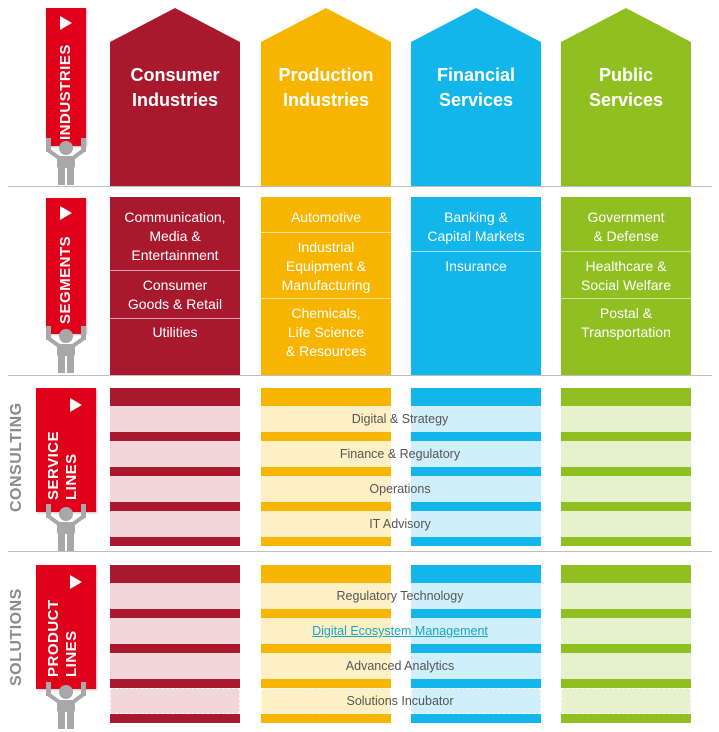  Describe the element at coordinates (65, 279) in the screenshot. I see `segments-label: SEGMENTS` at that location.